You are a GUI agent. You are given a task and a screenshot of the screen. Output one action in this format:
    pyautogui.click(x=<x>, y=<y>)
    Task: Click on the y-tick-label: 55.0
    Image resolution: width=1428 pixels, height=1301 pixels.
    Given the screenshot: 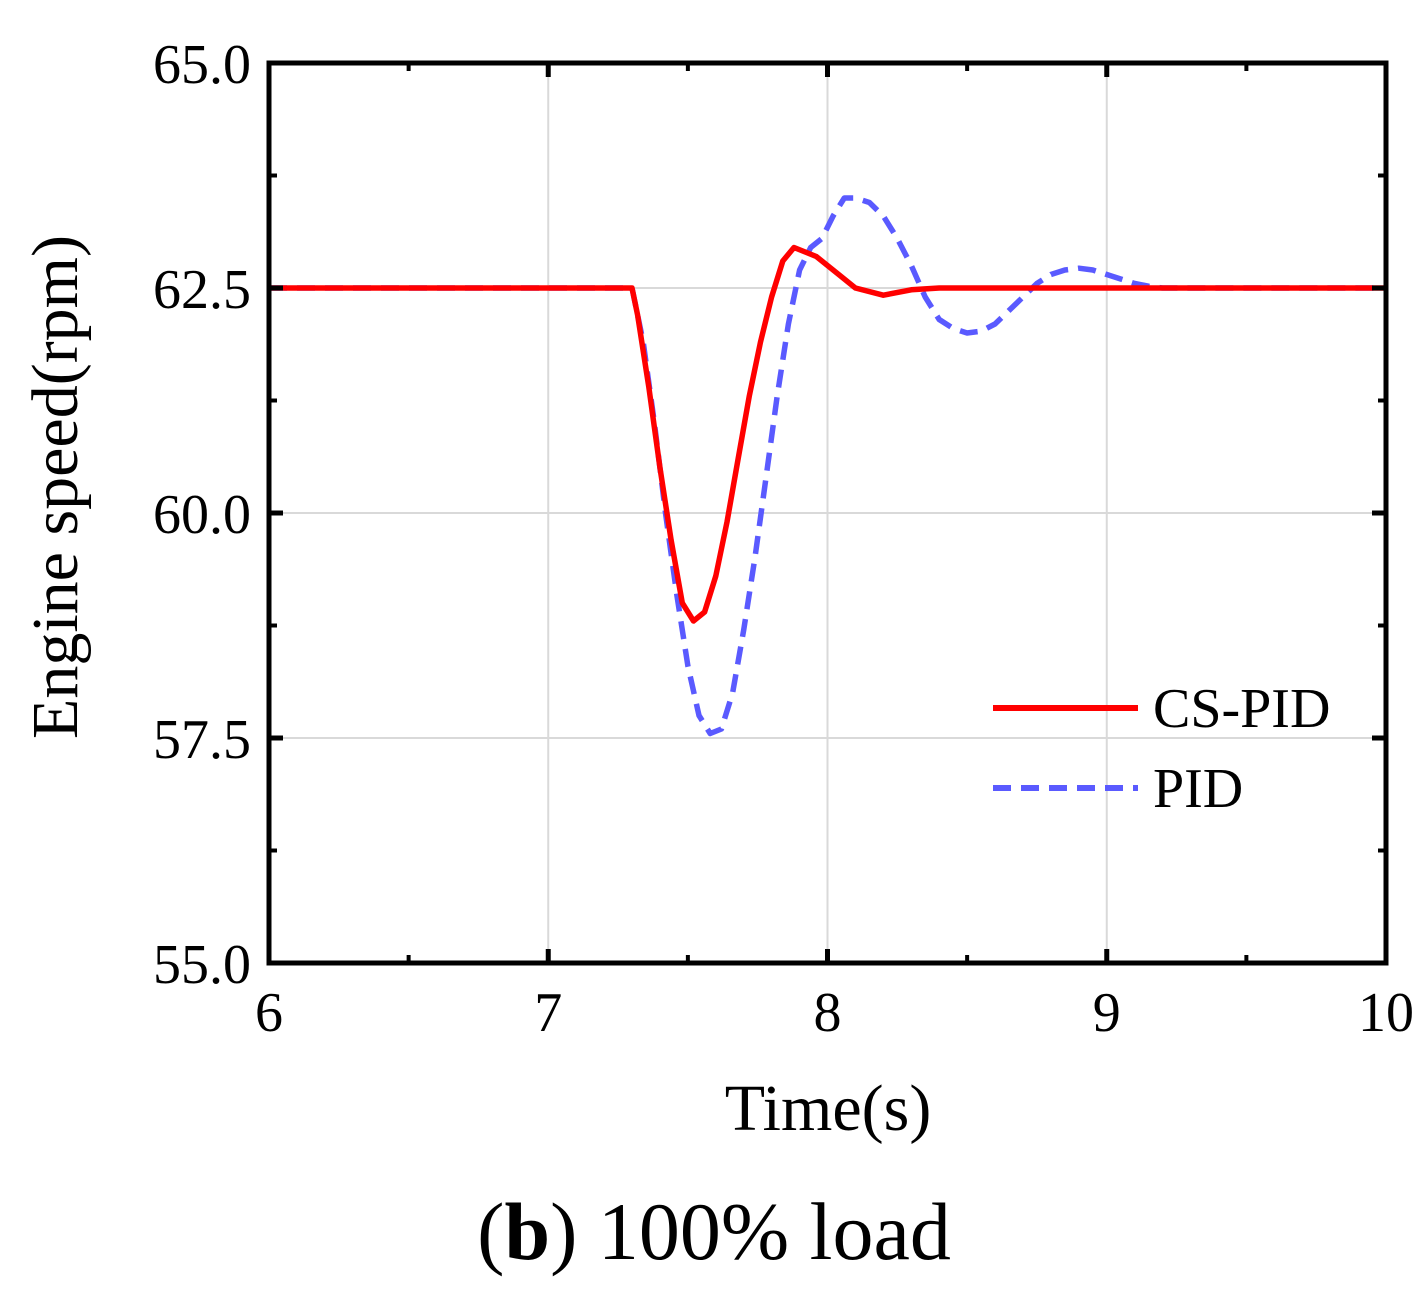 What is the action you would take?
    pyautogui.click(x=202, y=965)
    